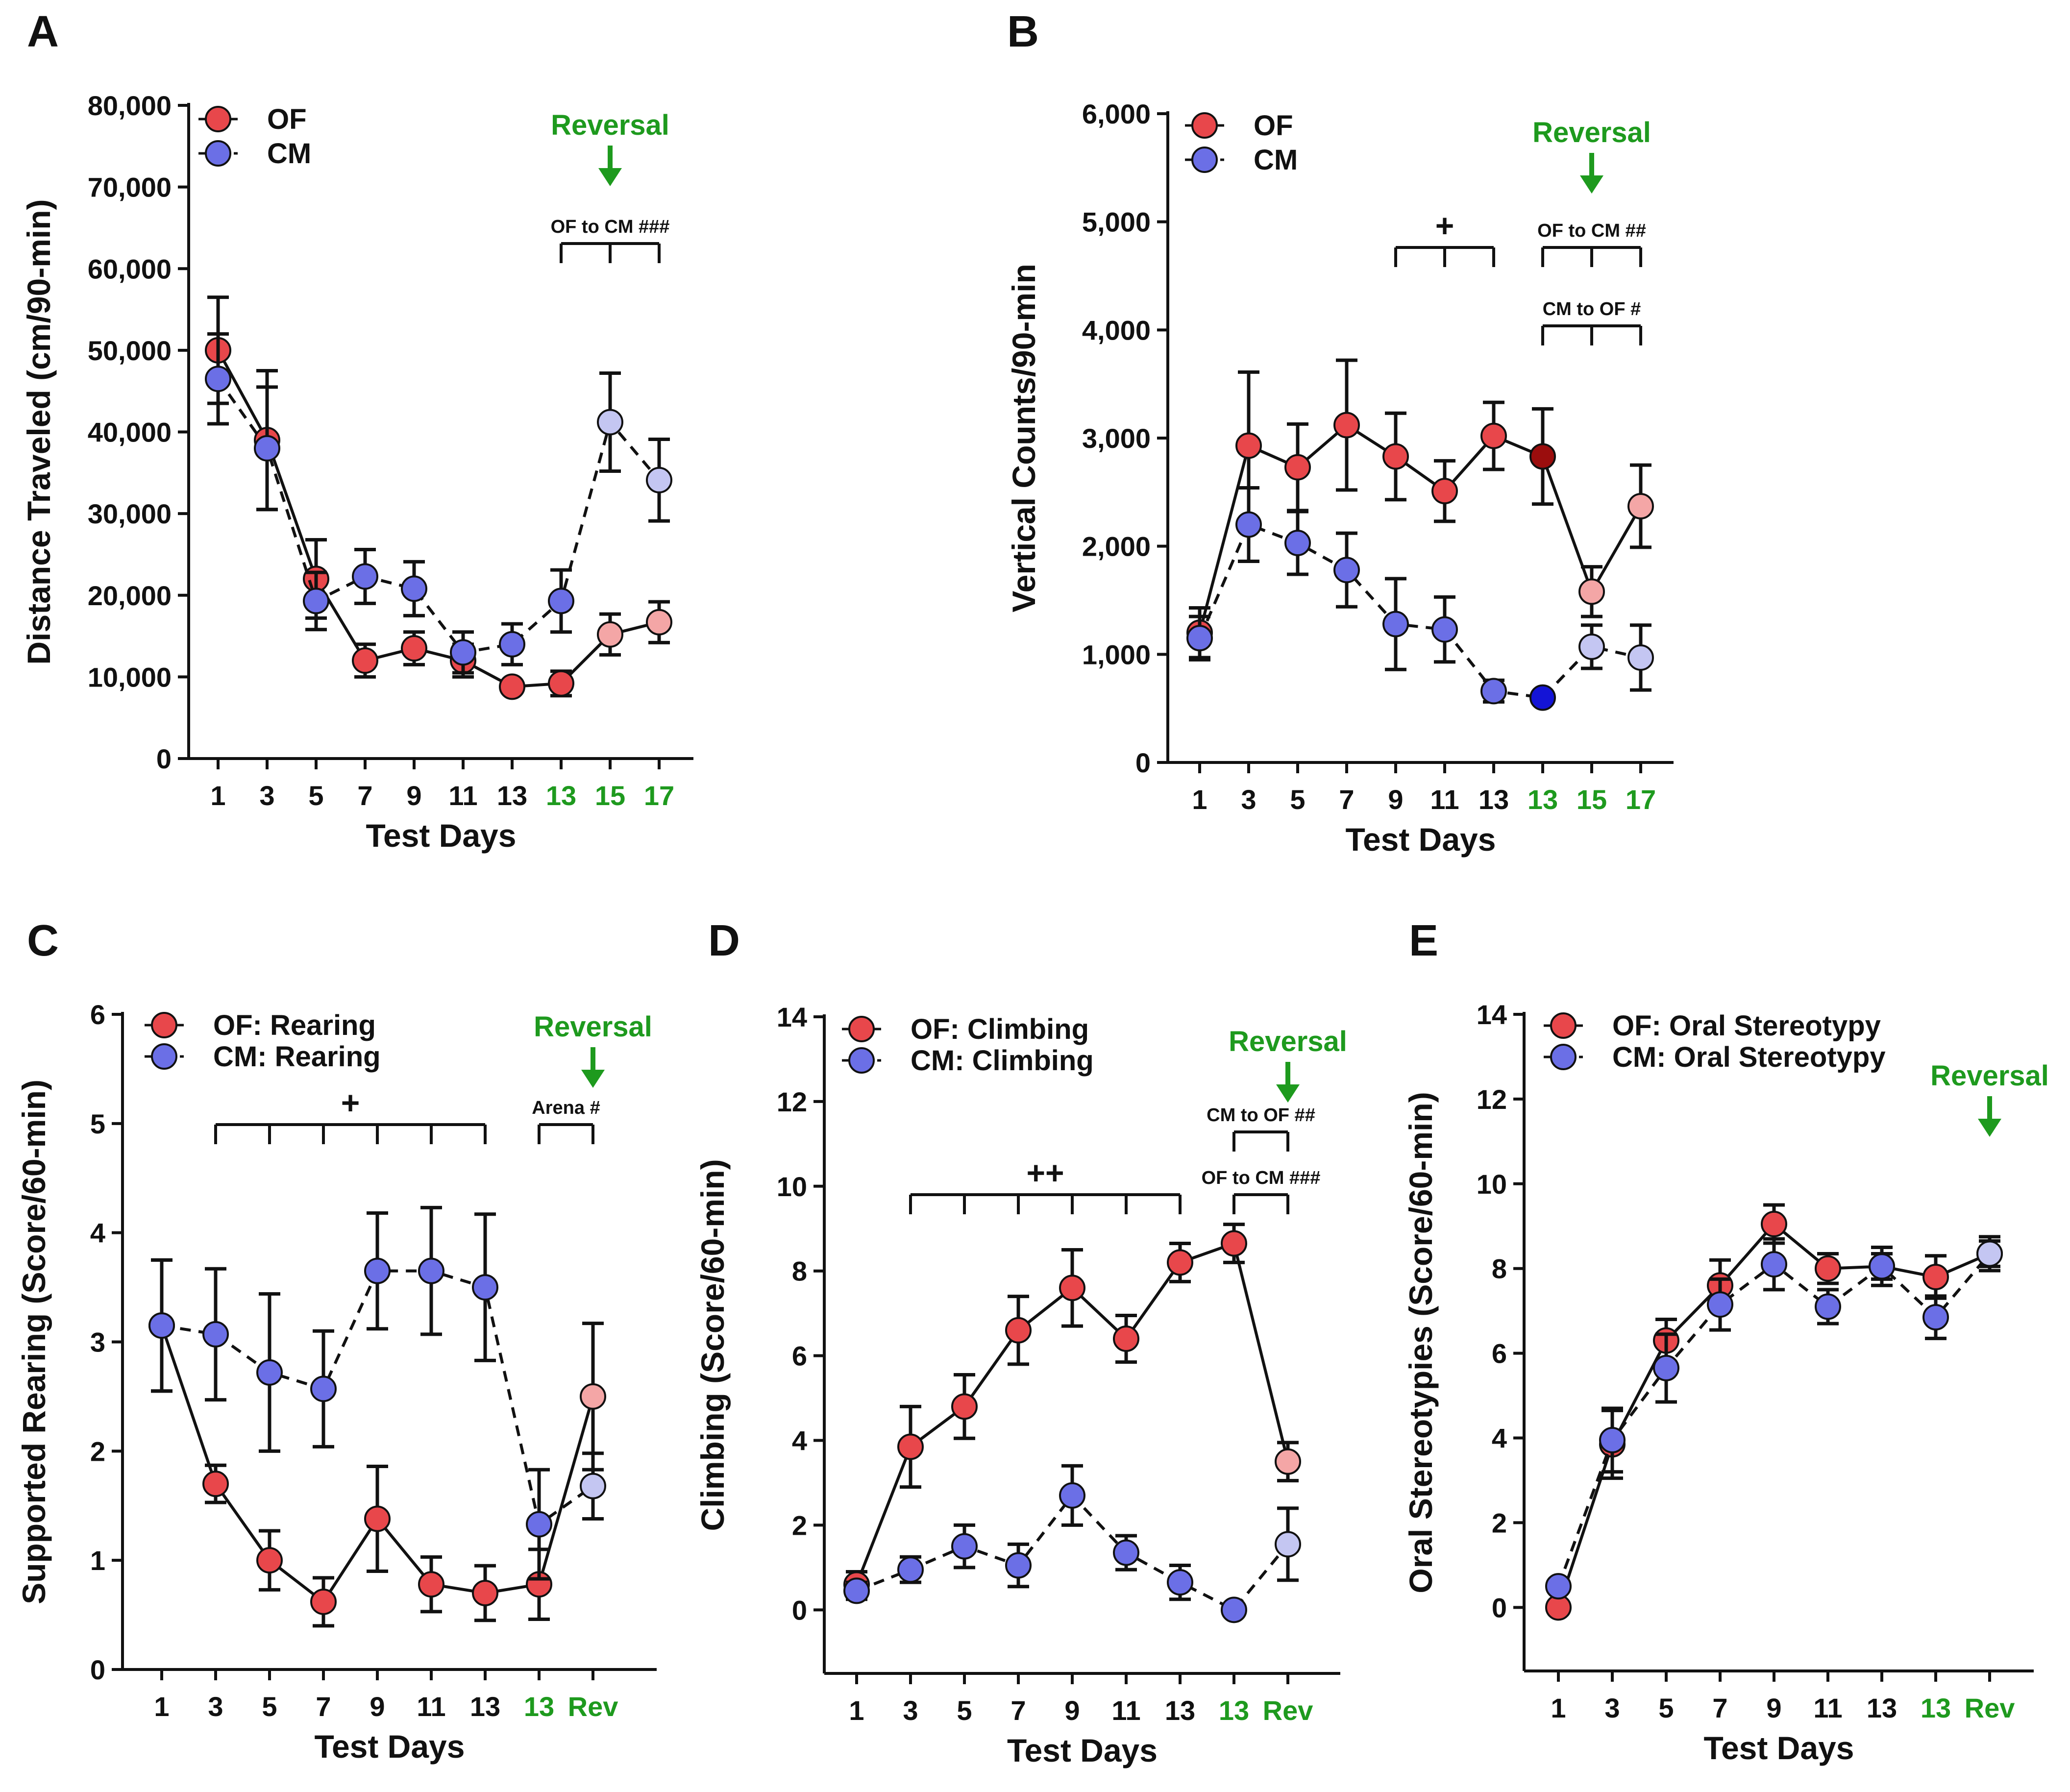  I want to click on y-tick-label: 40,000, so click(130, 432).